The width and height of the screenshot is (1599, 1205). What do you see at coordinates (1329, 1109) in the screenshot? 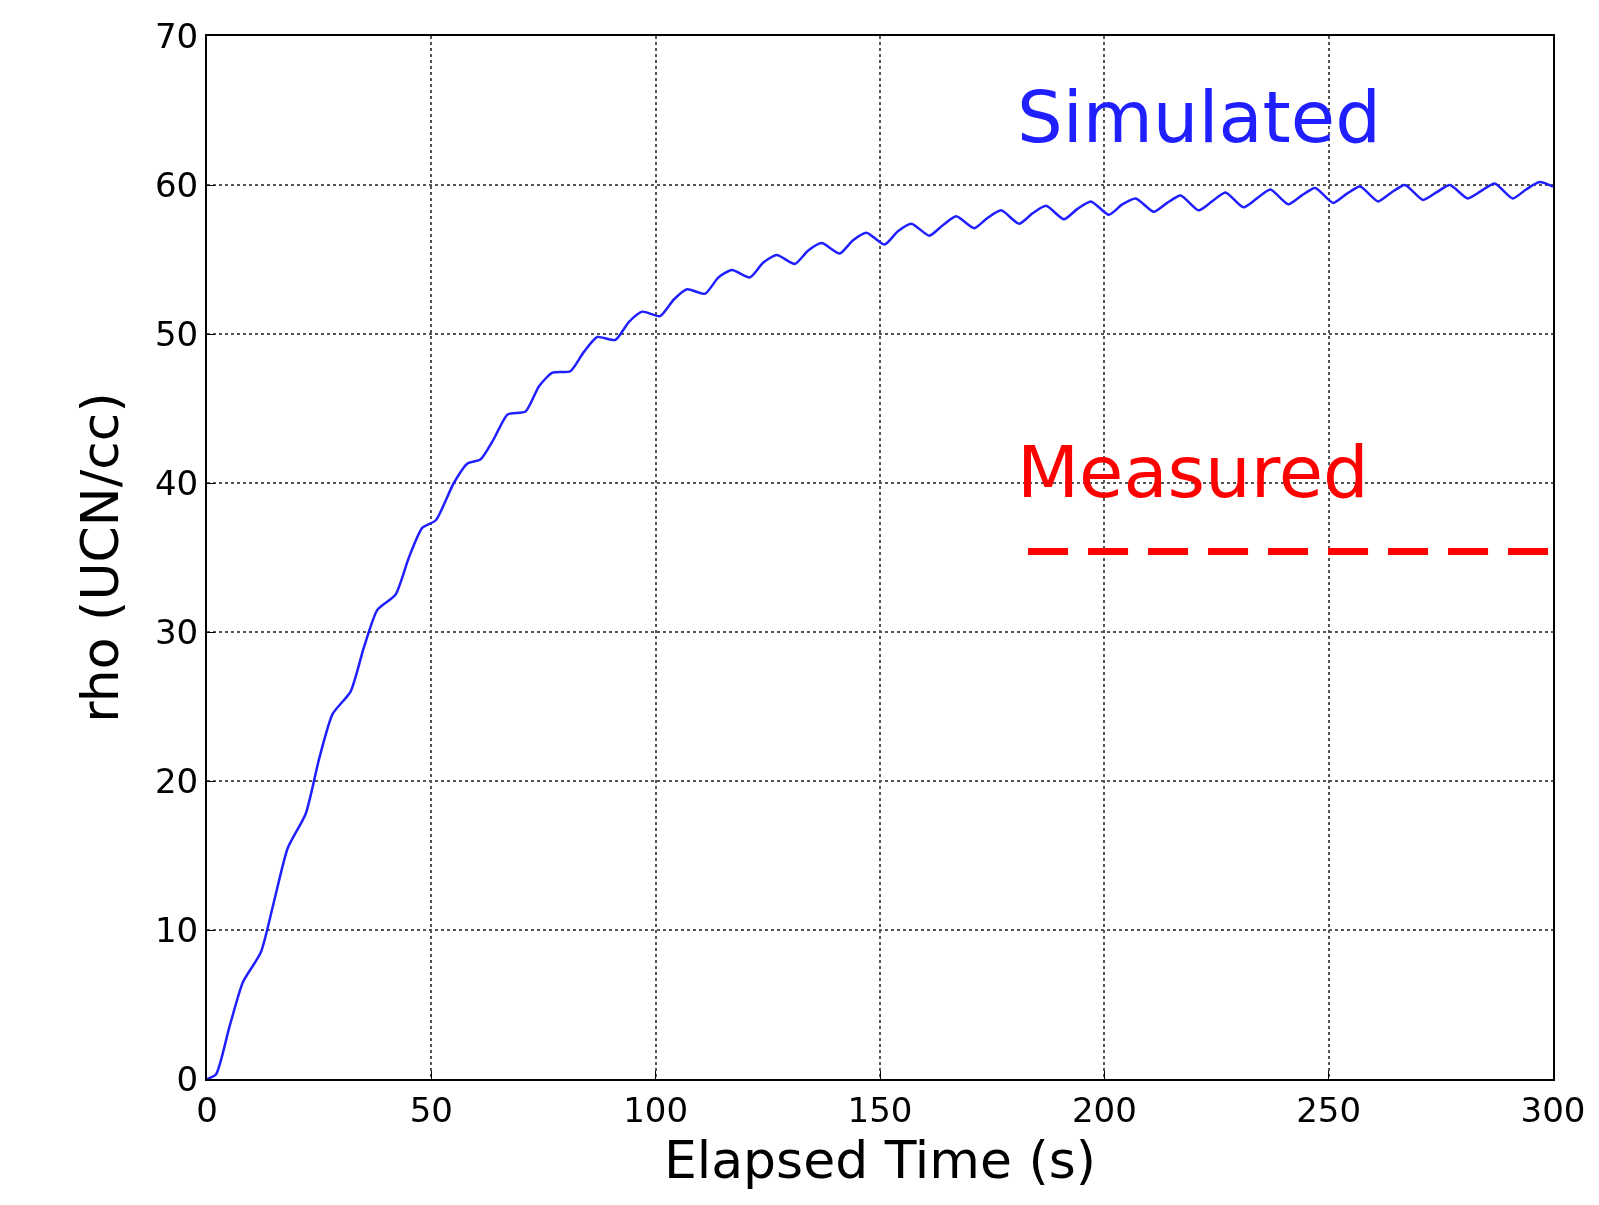
I see `x-tick-label: 250` at bounding box center [1329, 1109].